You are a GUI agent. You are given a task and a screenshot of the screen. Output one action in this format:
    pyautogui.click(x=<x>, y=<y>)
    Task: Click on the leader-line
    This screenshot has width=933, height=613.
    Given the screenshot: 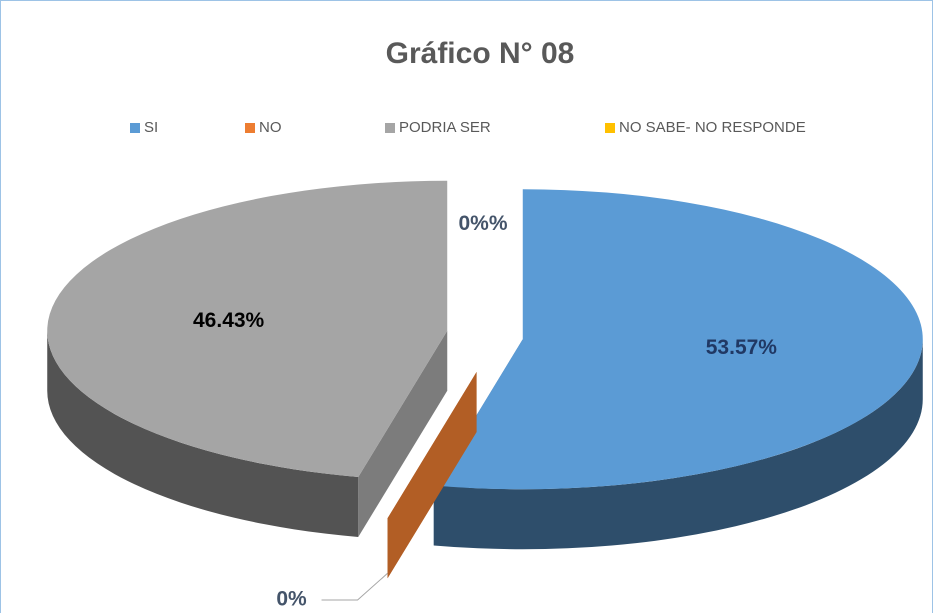 What is the action you would take?
    pyautogui.click(x=354, y=586)
    